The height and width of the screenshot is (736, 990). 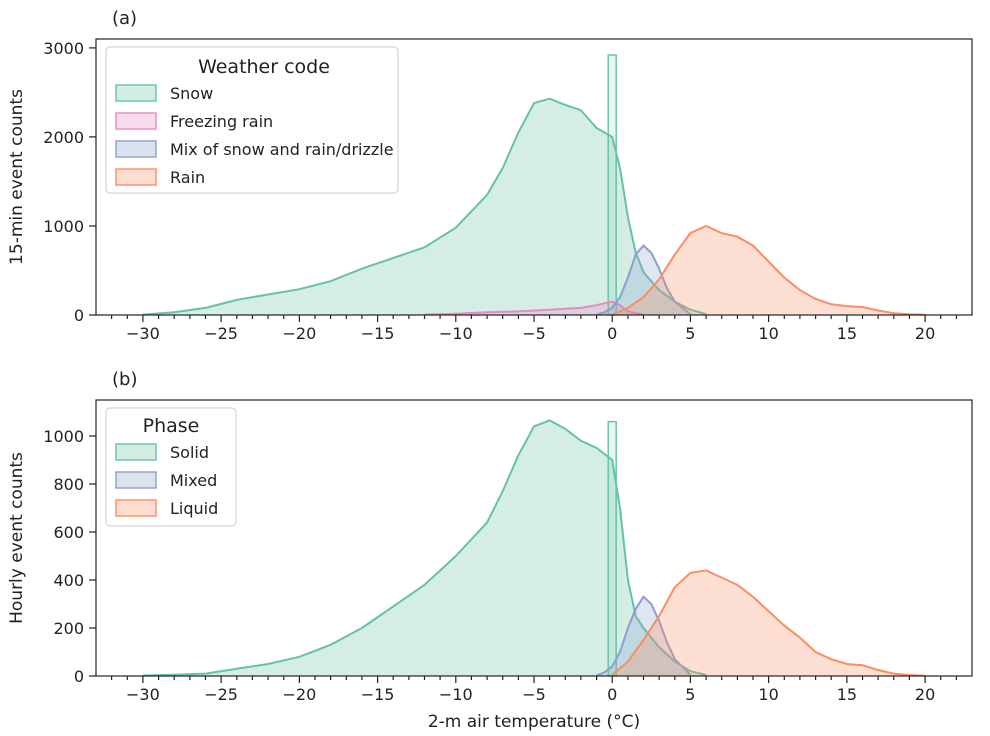 What do you see at coordinates (63, 226) in the screenshot?
I see `panel-a-y-tick-label: 1000` at bounding box center [63, 226].